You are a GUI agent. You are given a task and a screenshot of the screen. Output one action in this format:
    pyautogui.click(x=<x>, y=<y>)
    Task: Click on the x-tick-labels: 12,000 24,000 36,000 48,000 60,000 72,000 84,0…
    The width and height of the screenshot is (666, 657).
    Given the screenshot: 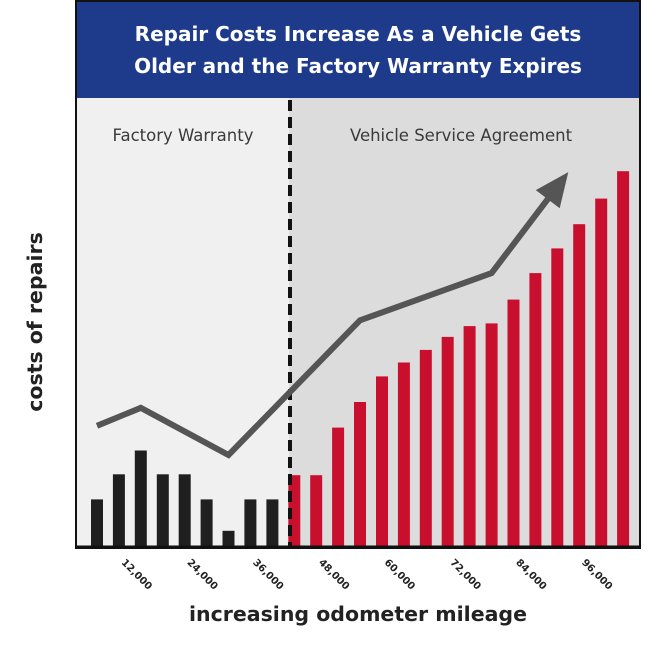 What is the action you would take?
    pyautogui.click(x=366, y=574)
    